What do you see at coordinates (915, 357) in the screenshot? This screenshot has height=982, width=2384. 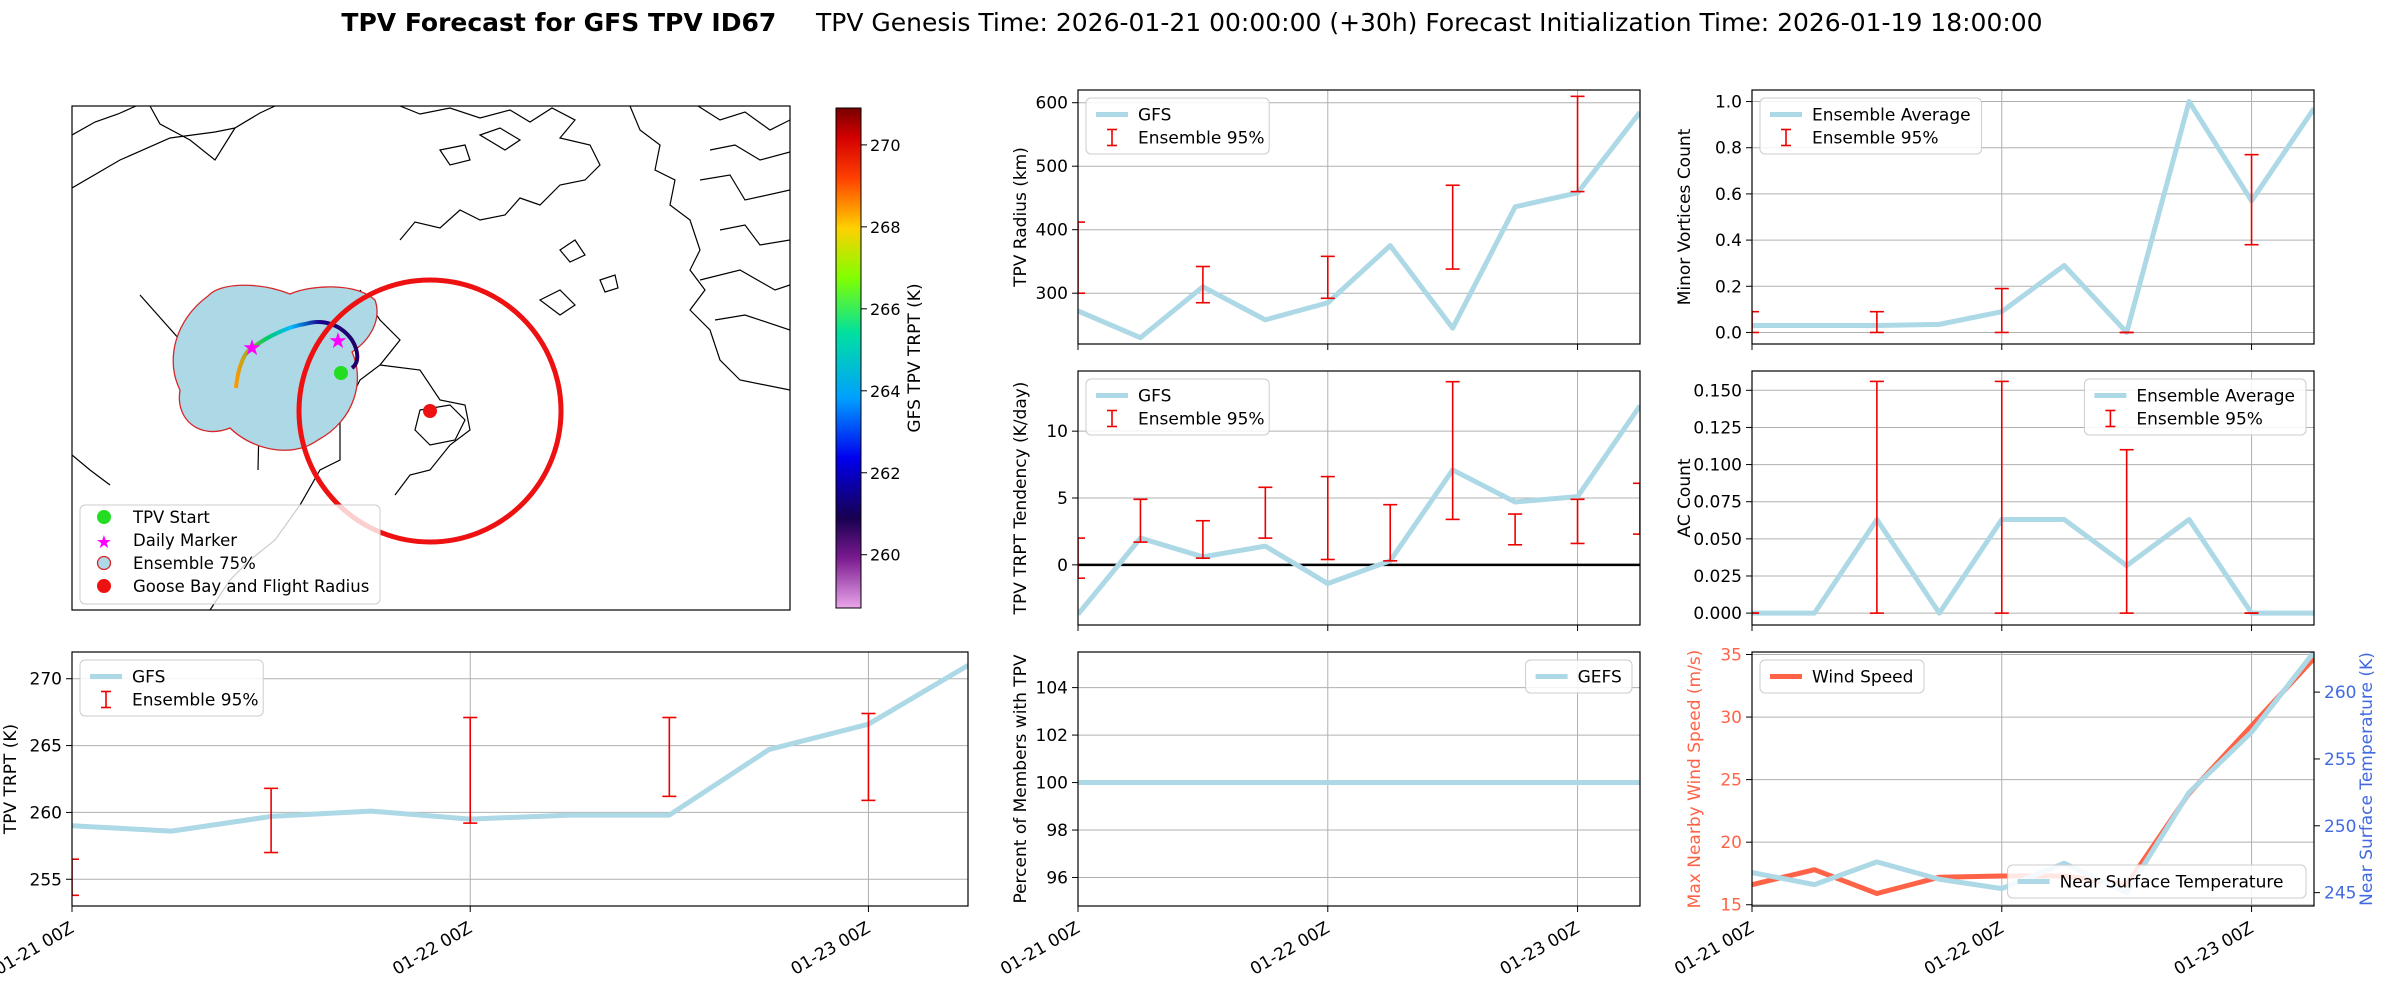 I see `colorbar-label: GFS TPV TRPT (K)` at bounding box center [915, 357].